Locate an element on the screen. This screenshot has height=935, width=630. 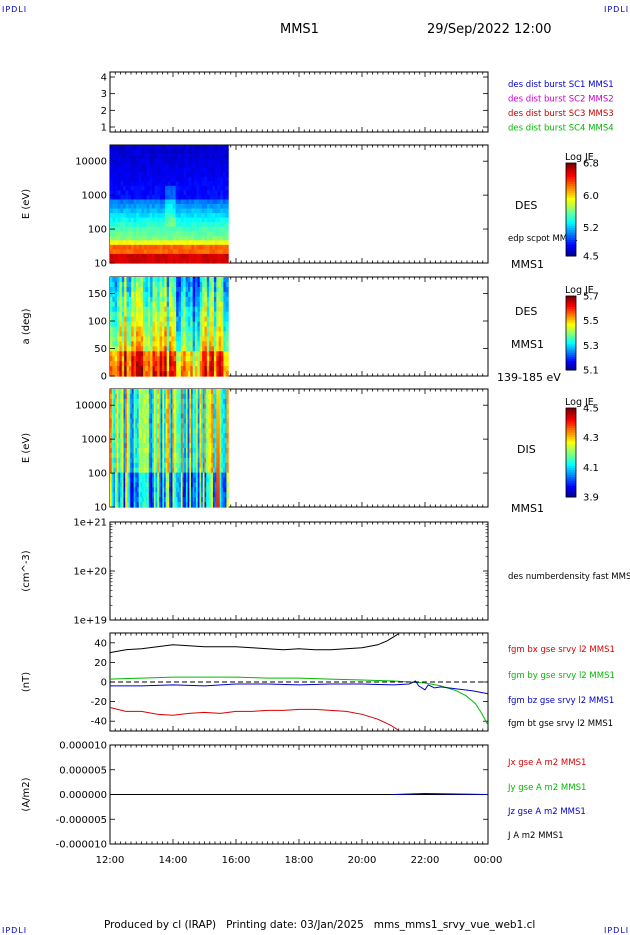
y-tick-label: 2 is located at coordinates (104, 111).